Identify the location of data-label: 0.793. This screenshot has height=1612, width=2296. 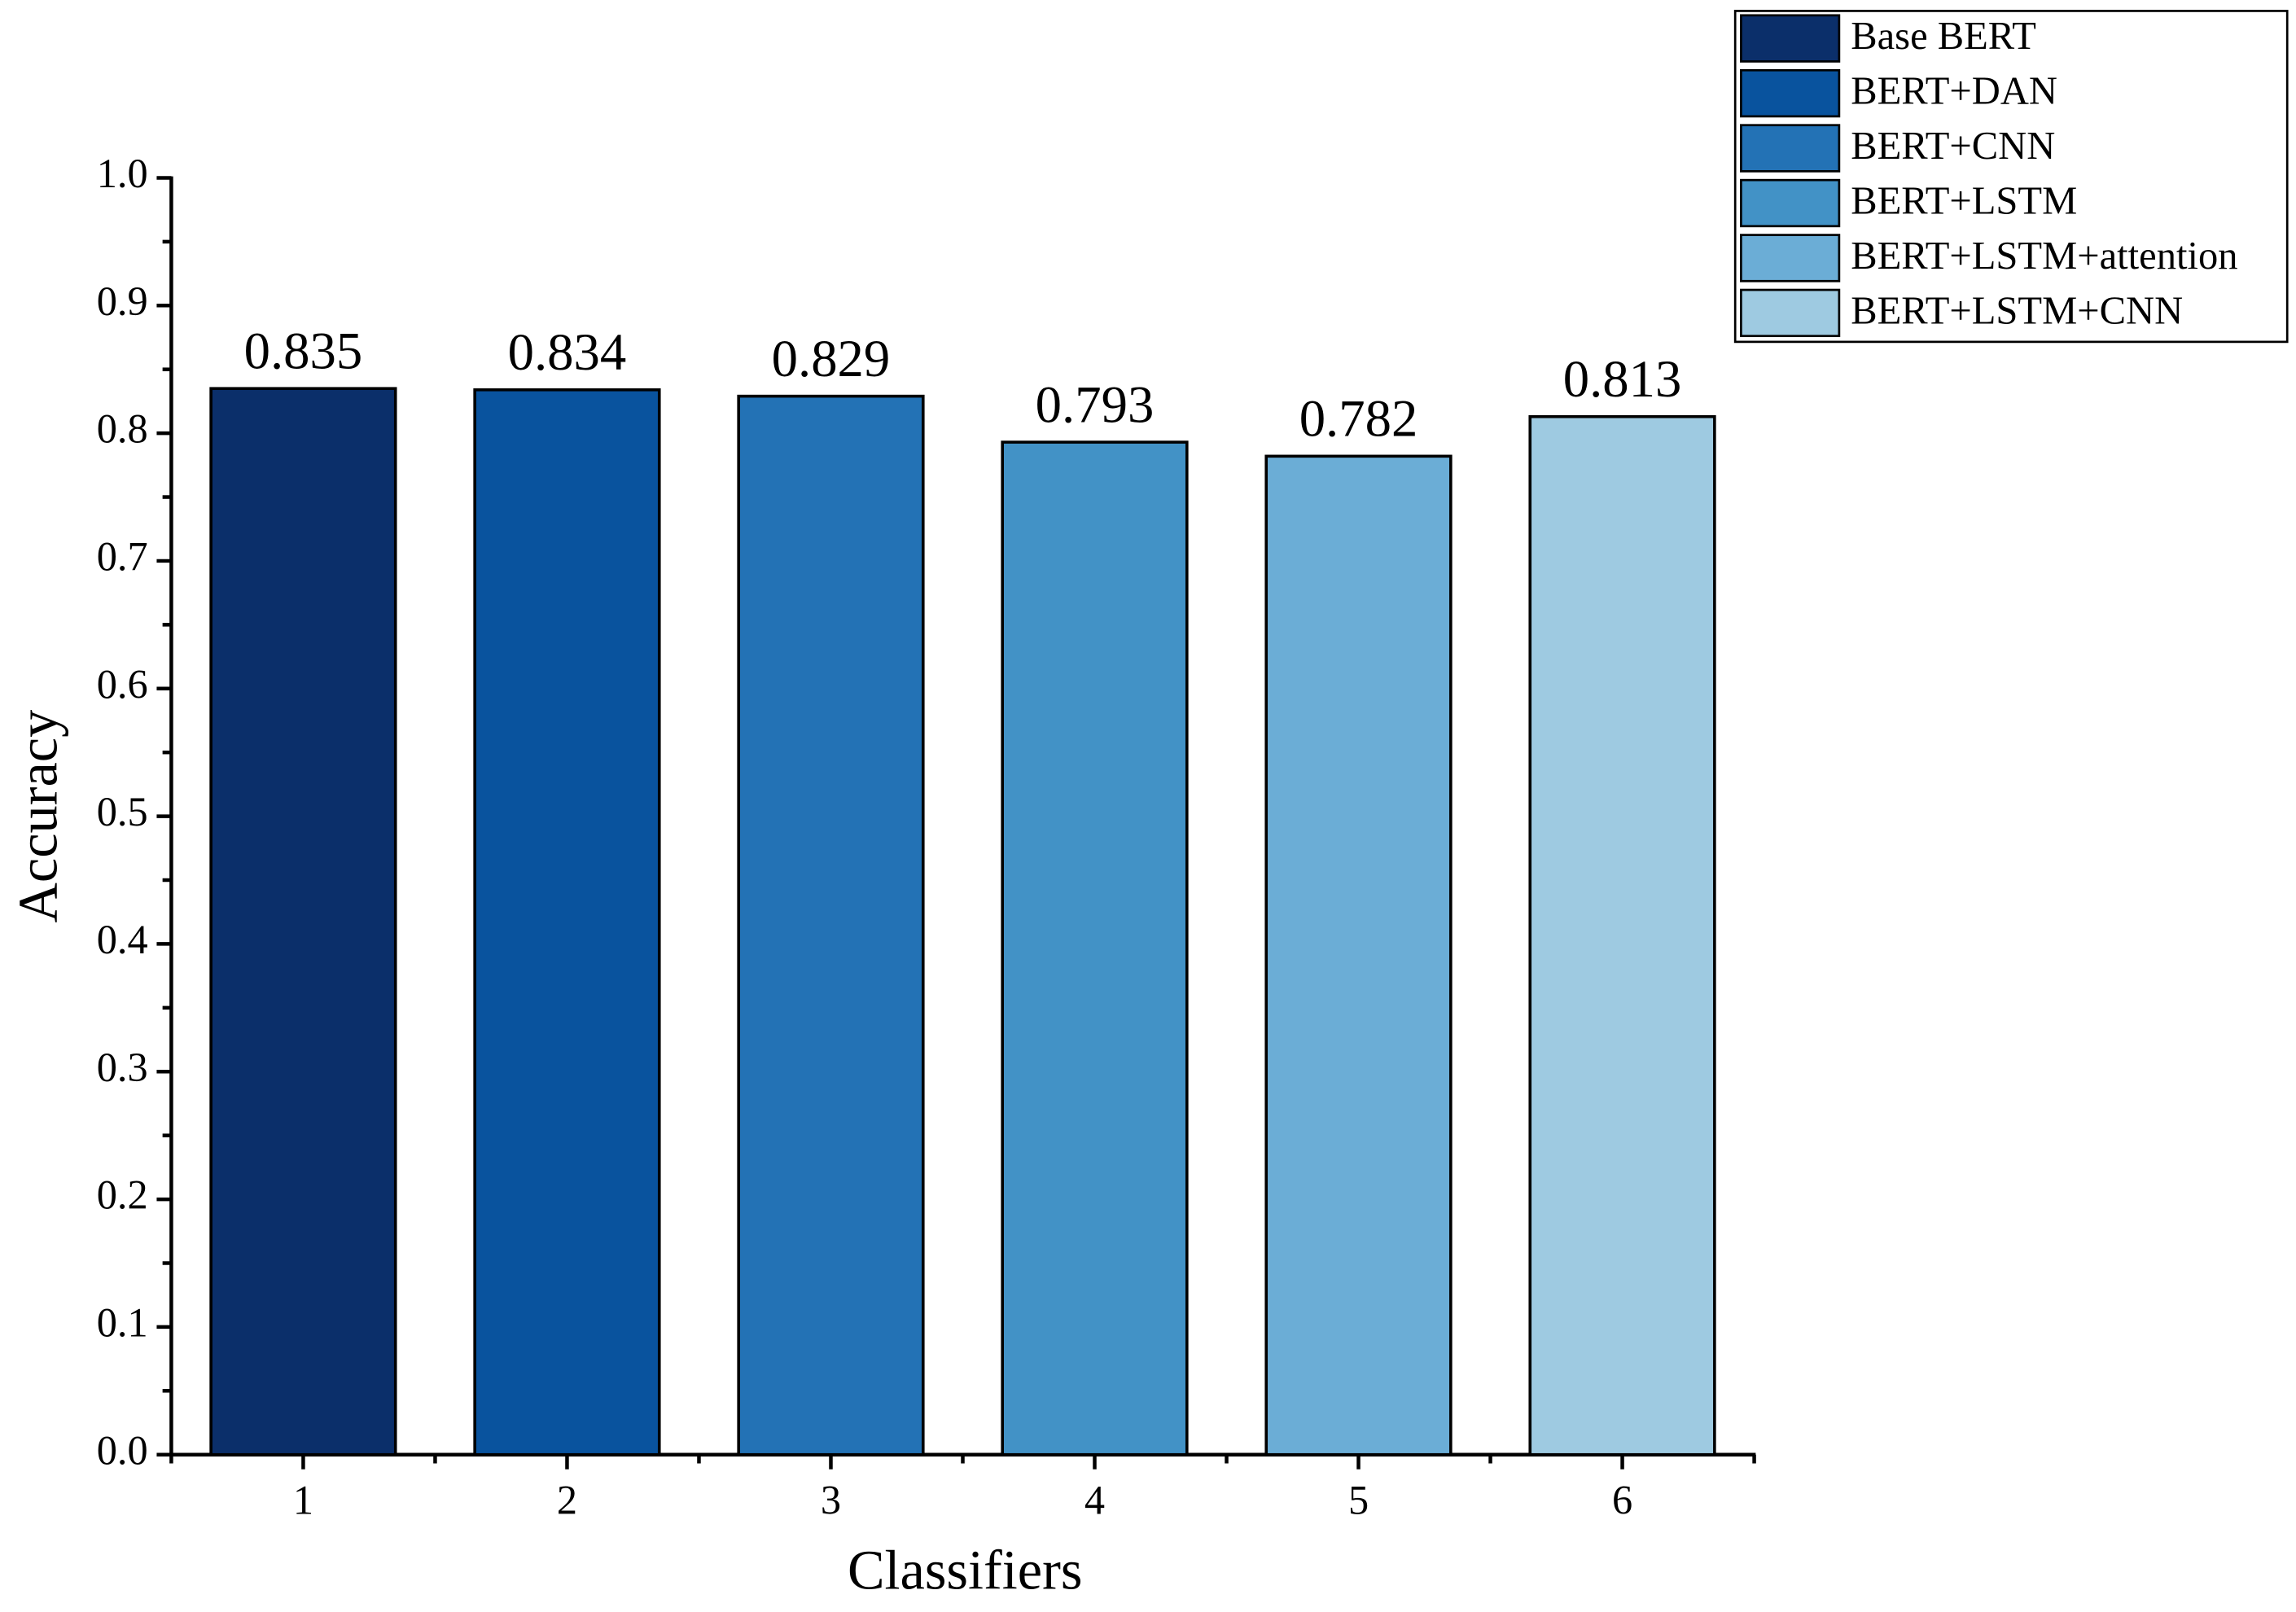
(1095, 404).